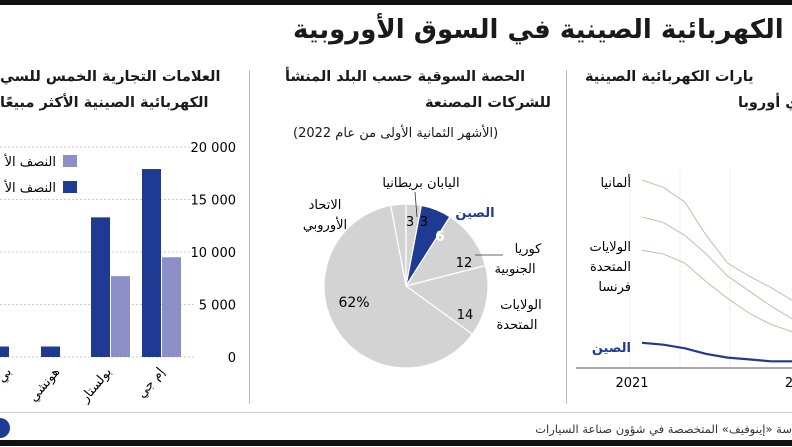 The image size is (792, 447). Describe the element at coordinates (529, 249) in the screenshot. I see `pie-label-korea-line1: كوريا` at that location.